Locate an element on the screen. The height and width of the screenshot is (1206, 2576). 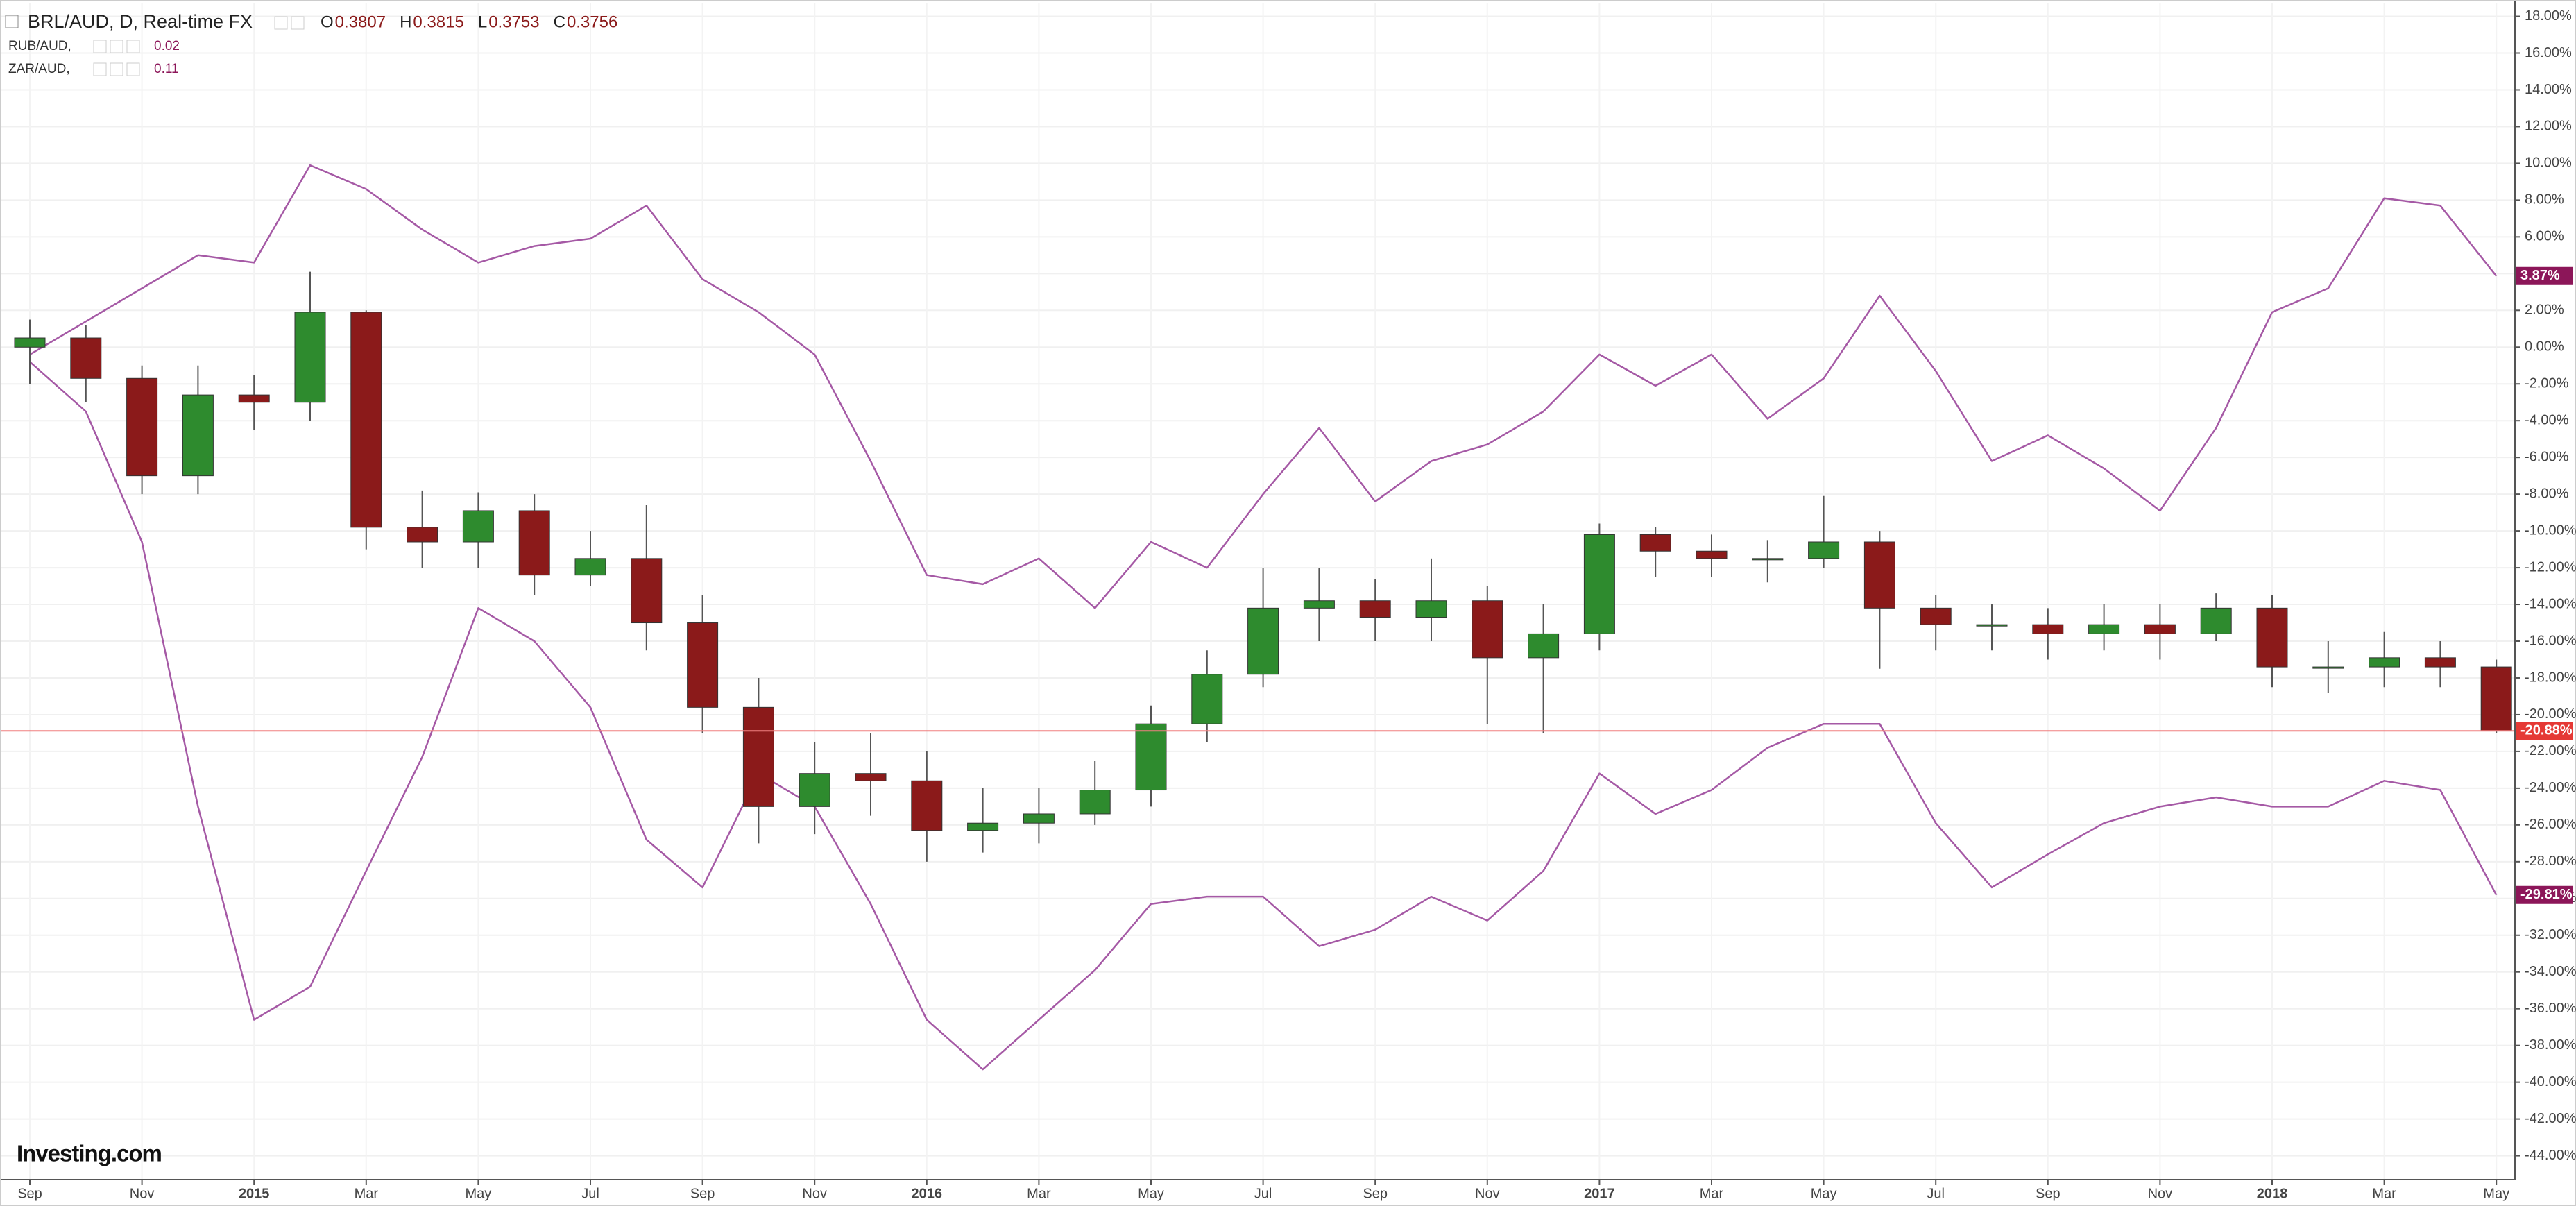
ohlc-label: C is located at coordinates (559, 21).